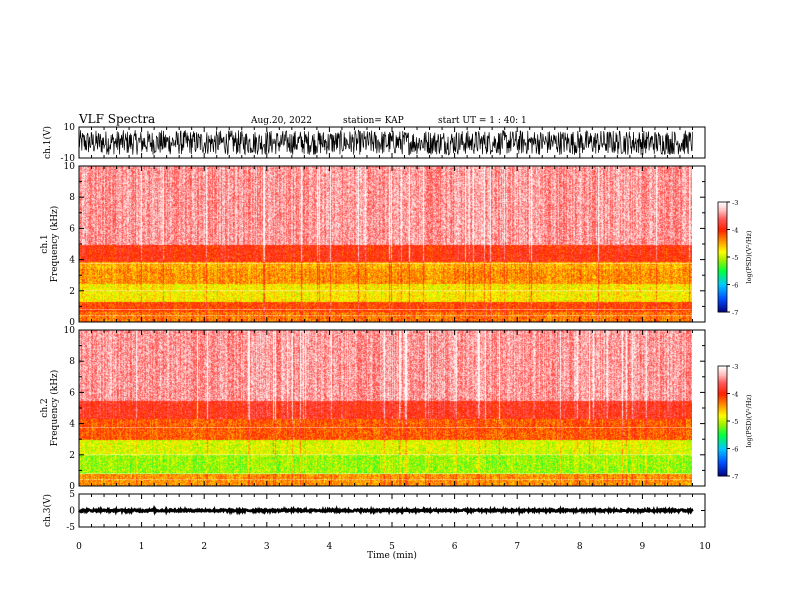  Describe the element at coordinates (72, 487) in the screenshot. I see `y-tick-label: 0` at that location.